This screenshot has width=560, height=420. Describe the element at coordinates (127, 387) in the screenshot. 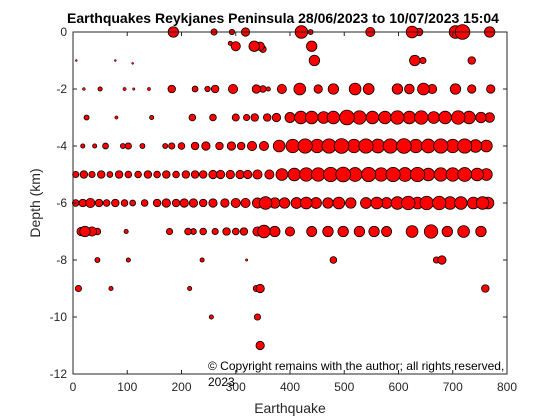

I see `x-tick-label-1: 100` at that location.